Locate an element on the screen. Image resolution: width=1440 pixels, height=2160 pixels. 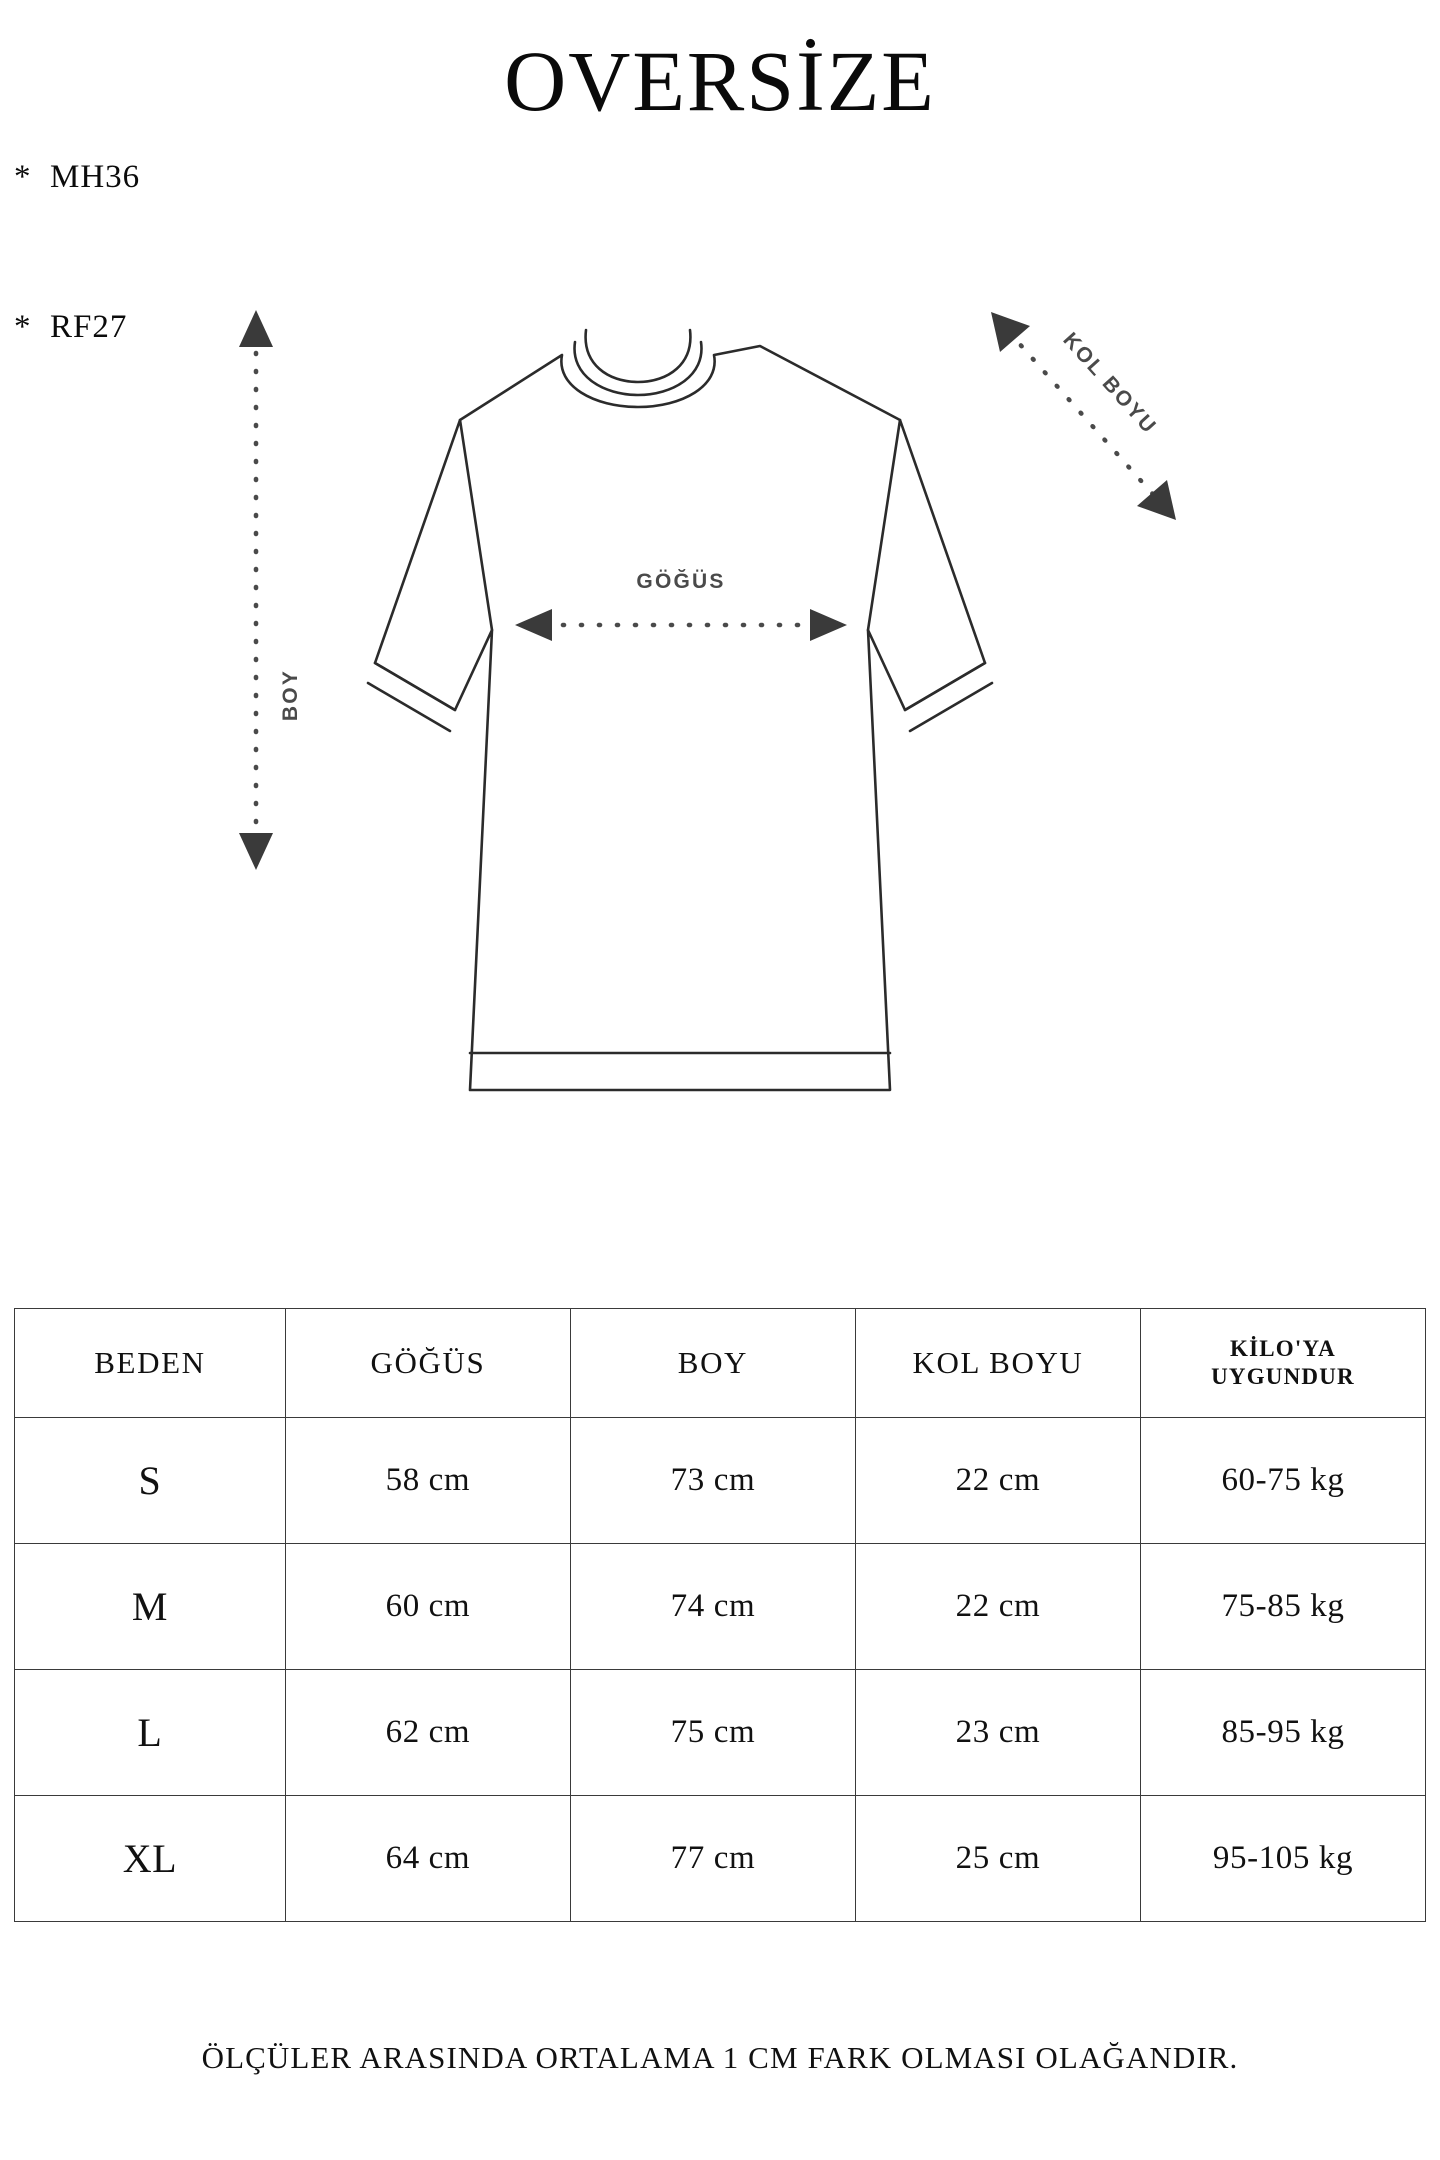
cell-kilo: 85-95 kg is located at coordinates (1283, 1732).